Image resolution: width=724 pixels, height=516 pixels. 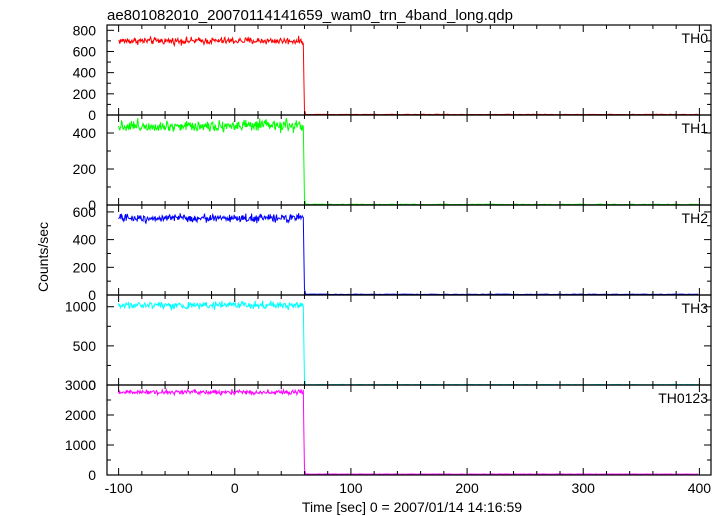 What do you see at coordinates (695, 128) in the screenshot?
I see `panel-label-th1: TH1` at bounding box center [695, 128].